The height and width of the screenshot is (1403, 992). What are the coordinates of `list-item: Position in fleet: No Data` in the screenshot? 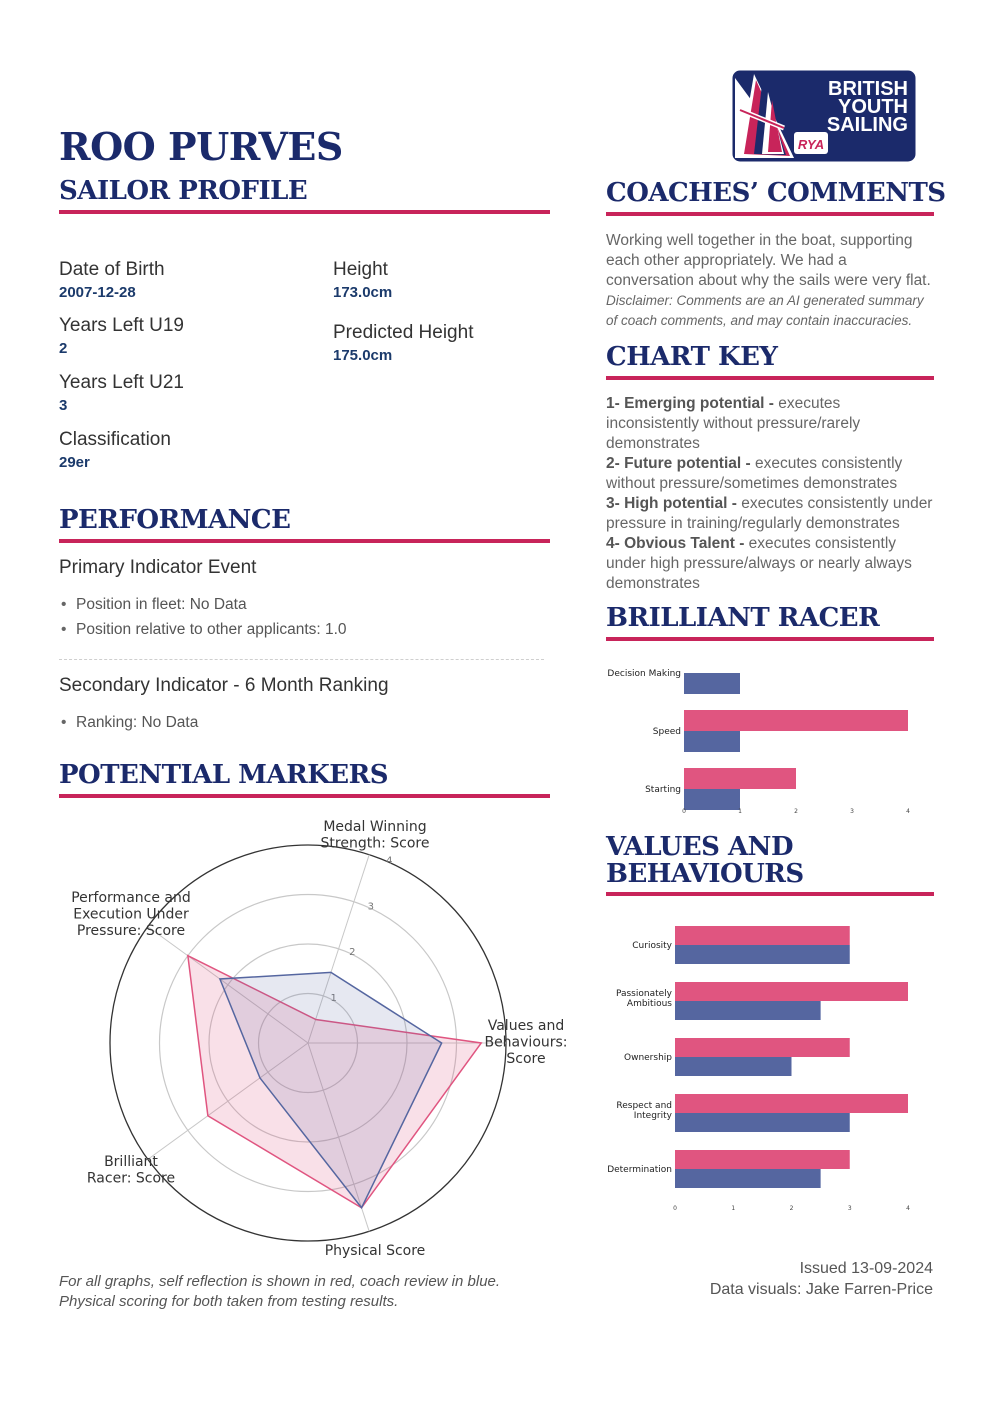 It's located at (203, 604).